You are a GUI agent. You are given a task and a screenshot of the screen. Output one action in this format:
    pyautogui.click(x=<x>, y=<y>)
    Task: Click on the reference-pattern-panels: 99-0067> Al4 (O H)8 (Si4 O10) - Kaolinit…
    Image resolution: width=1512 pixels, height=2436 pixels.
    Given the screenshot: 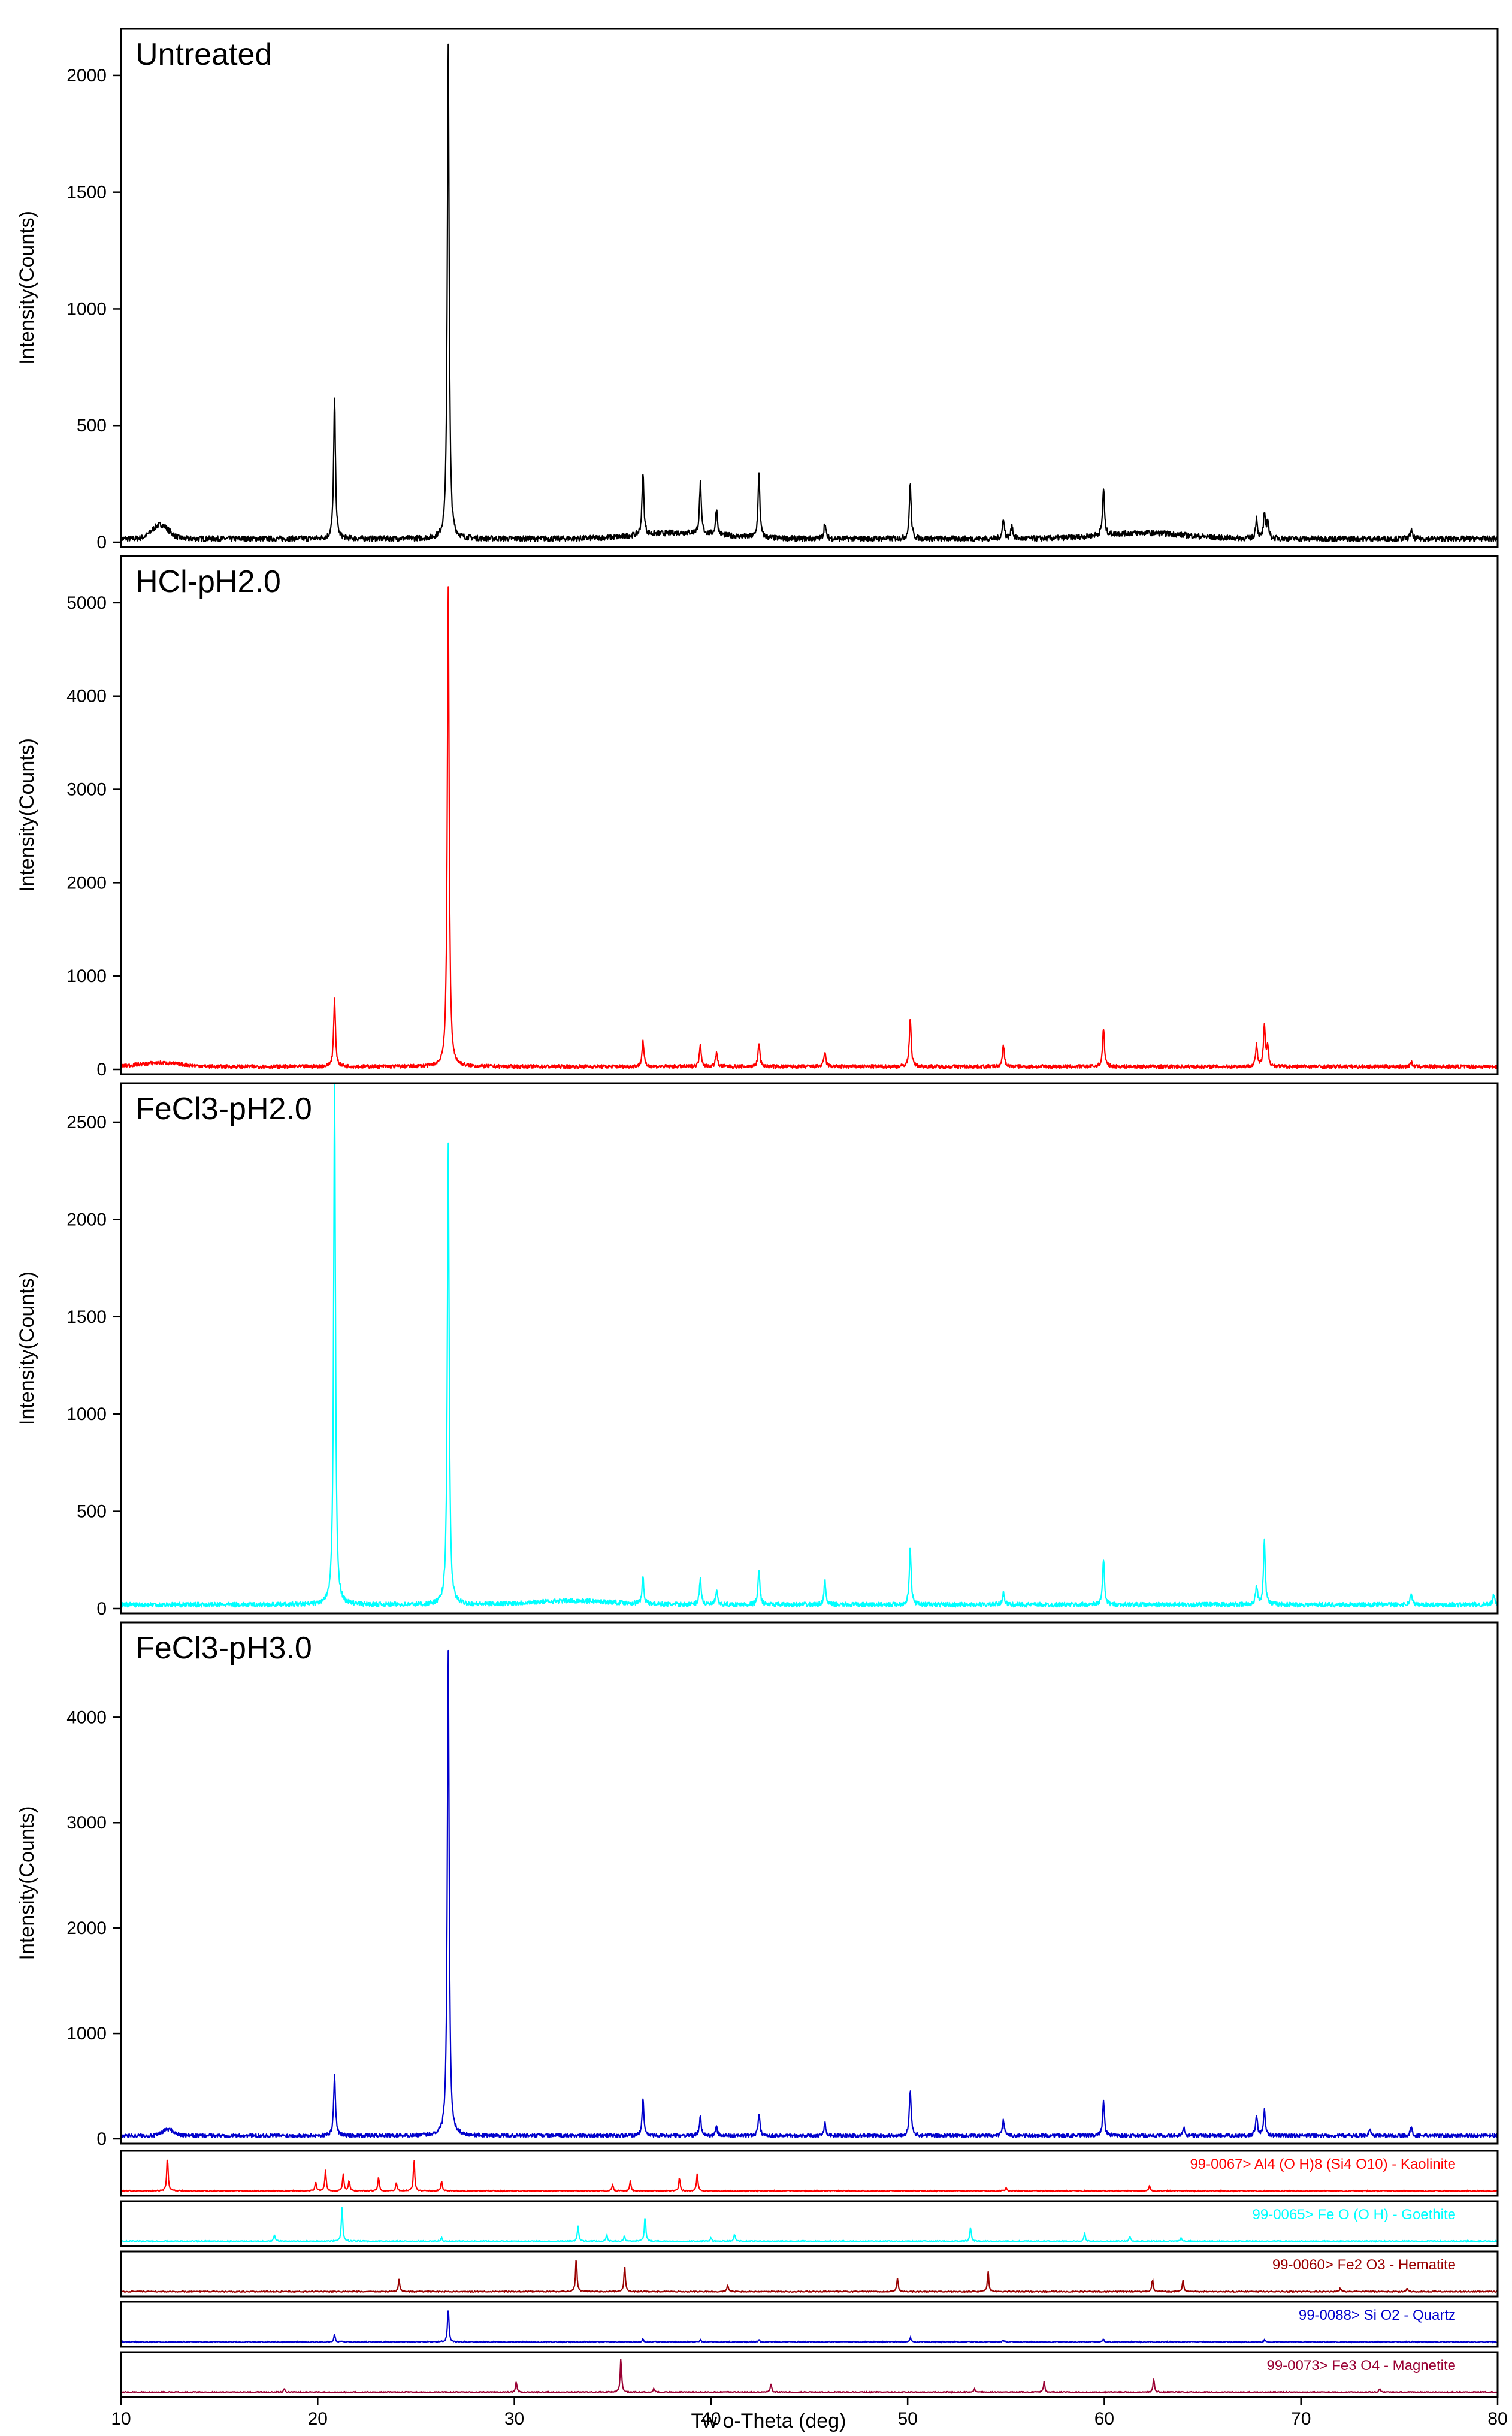 What is the action you would take?
    pyautogui.click(x=809, y=2274)
    